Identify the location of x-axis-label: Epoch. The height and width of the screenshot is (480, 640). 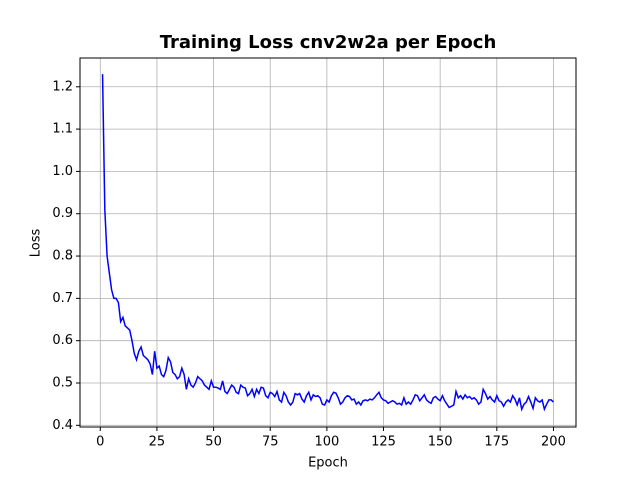
(328, 463).